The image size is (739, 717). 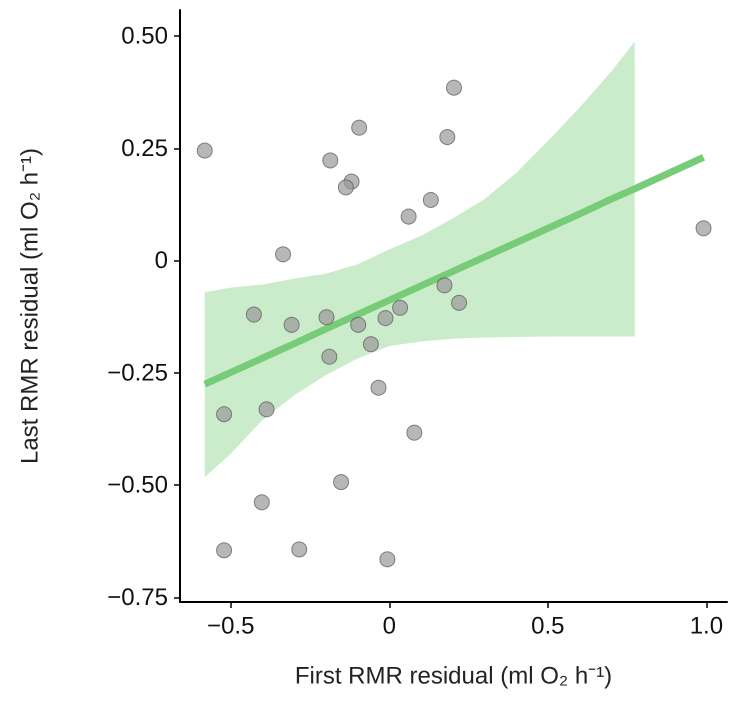 What do you see at coordinates (548, 626) in the screenshot?
I see `x-tick-label: 0.5` at bounding box center [548, 626].